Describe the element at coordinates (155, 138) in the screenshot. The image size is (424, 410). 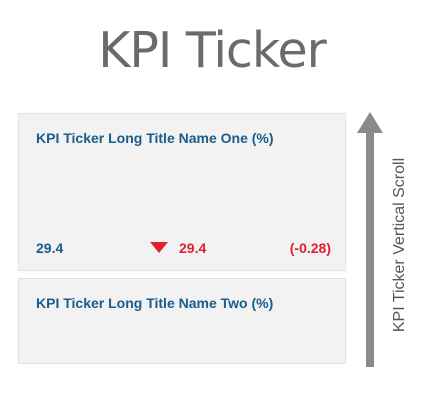
I see `kpi-title: KPI Ticker Long Title Name One (%)` at that location.